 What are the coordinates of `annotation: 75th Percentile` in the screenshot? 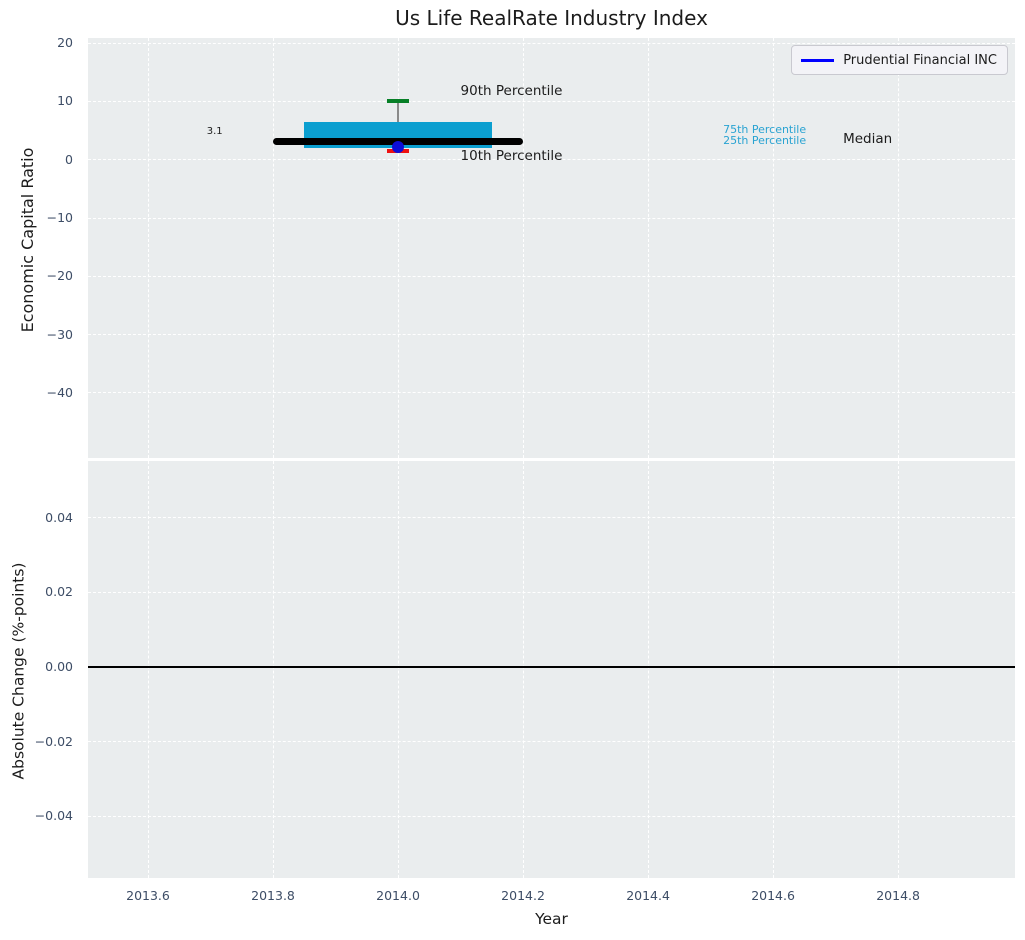 It's located at (765, 129).